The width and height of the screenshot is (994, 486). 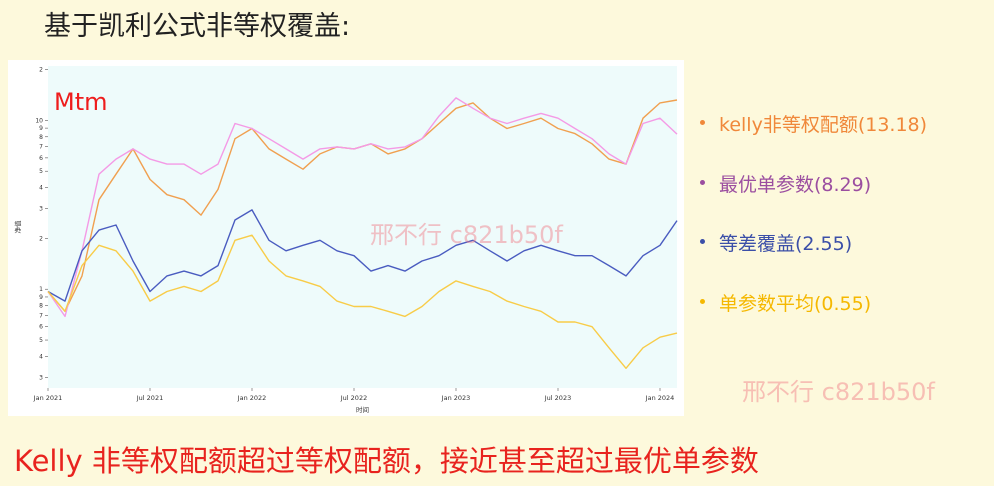 I want to click on legend-label: 单参数平均(0.55), so click(x=795, y=303).